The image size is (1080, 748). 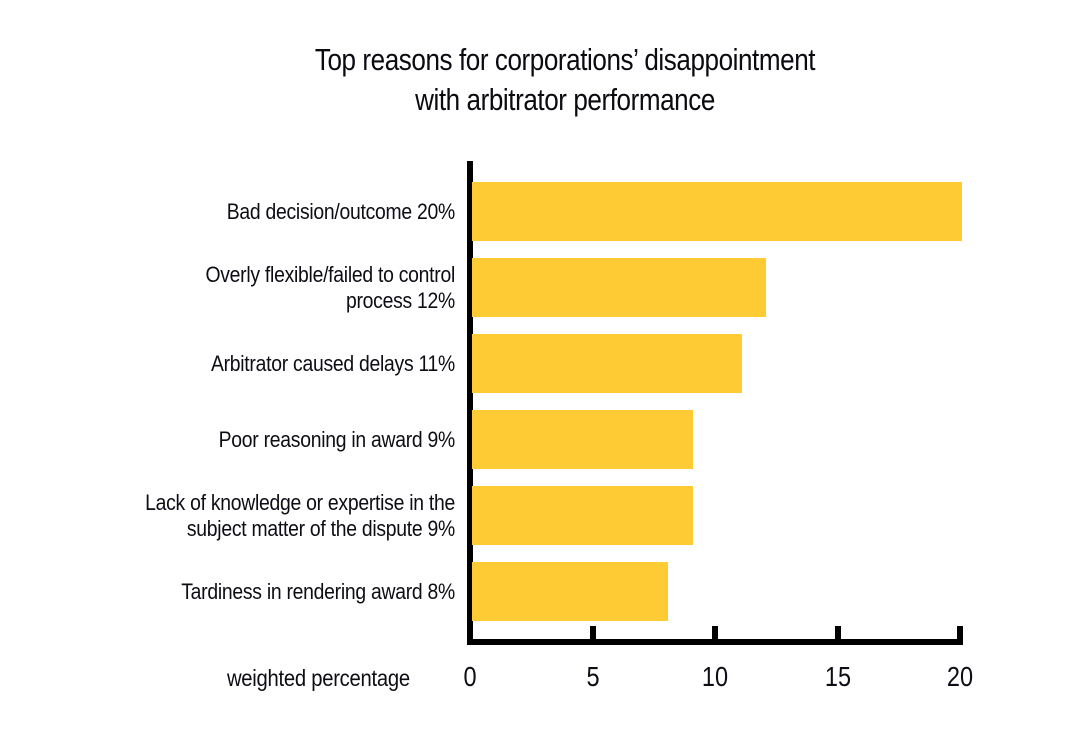 What do you see at coordinates (592, 676) in the screenshot?
I see `x-axis-tick-label: 5` at bounding box center [592, 676].